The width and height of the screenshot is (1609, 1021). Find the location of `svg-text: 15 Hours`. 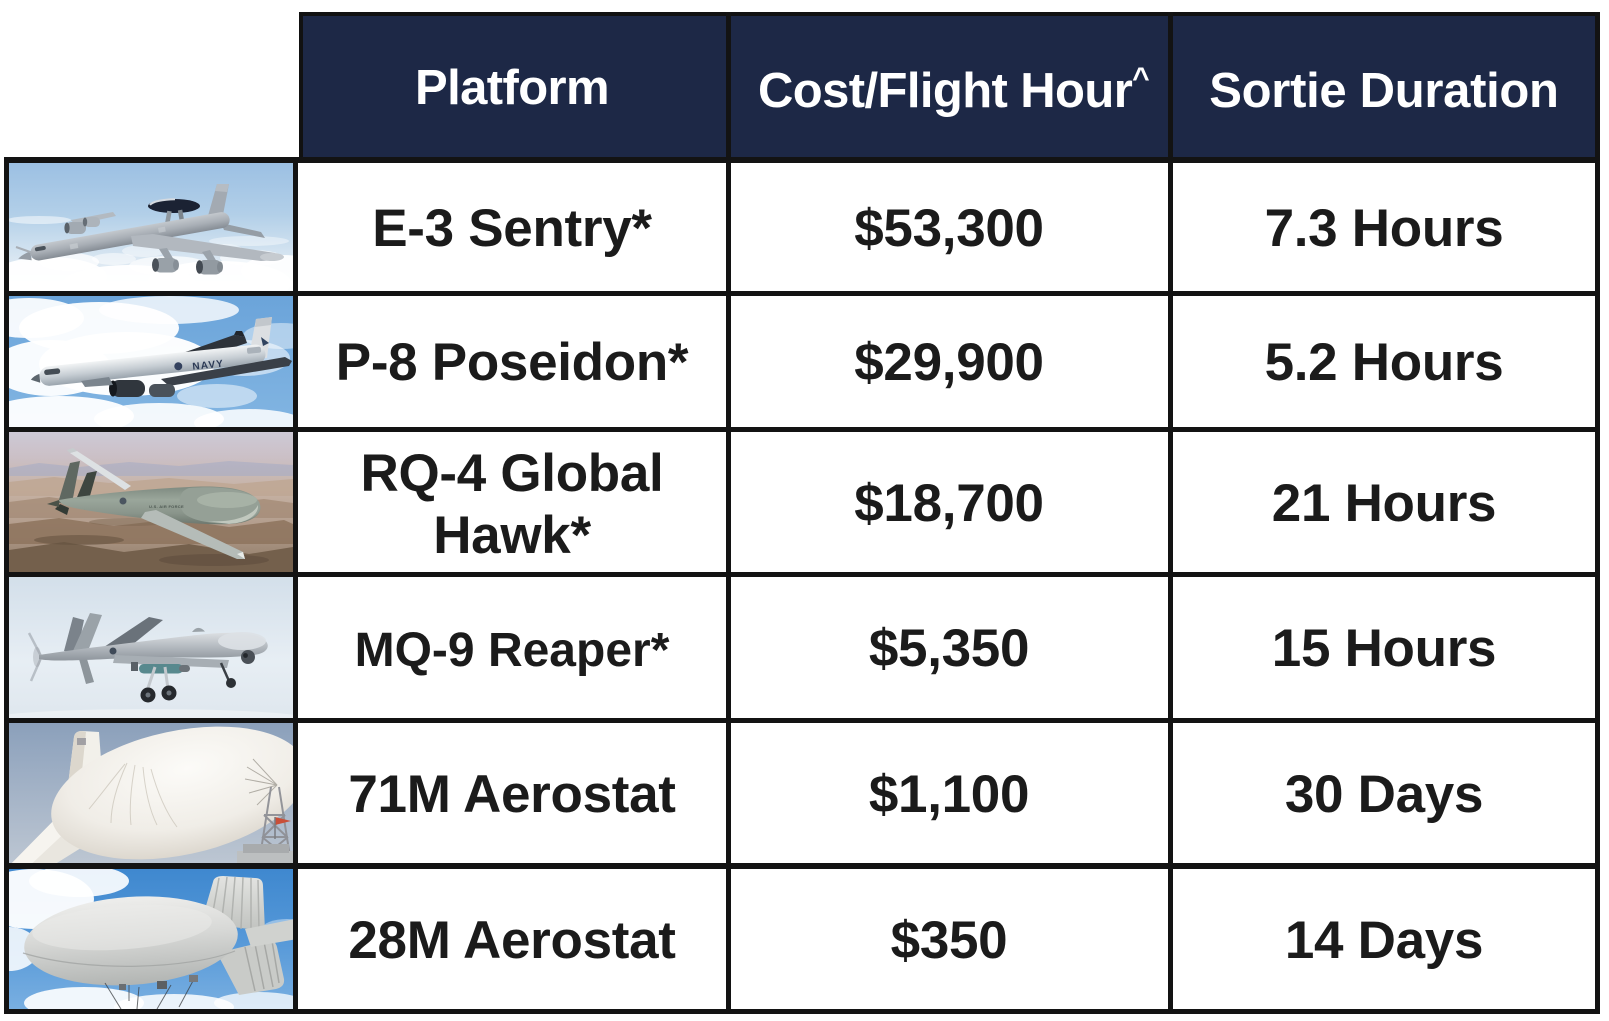

svg-text: 15 Hours is located at coordinates (1384, 648).